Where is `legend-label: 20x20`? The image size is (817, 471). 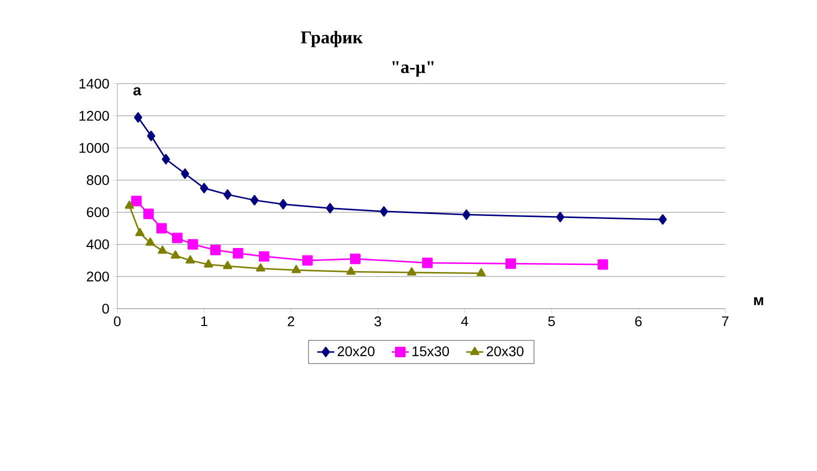 legend-label: 20x20 is located at coordinates (356, 351).